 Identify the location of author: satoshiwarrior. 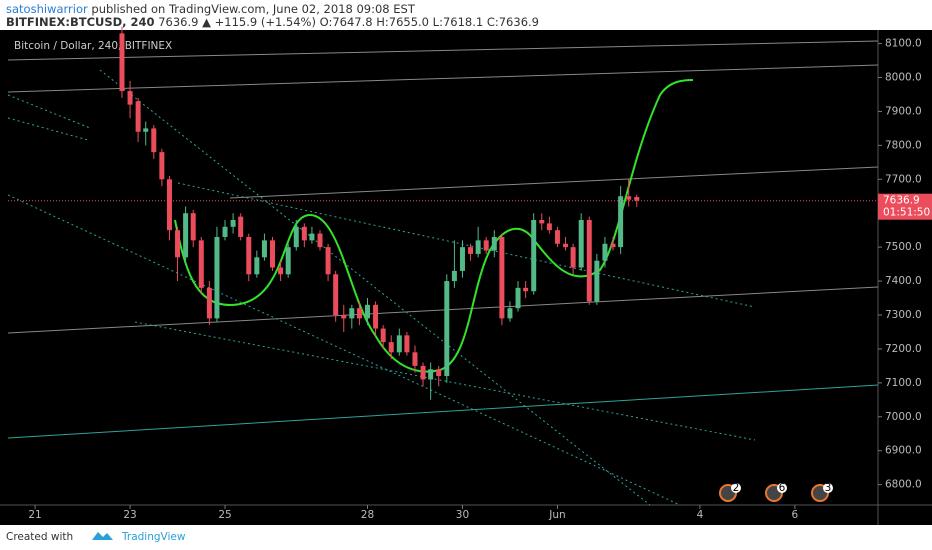
(47, 9).